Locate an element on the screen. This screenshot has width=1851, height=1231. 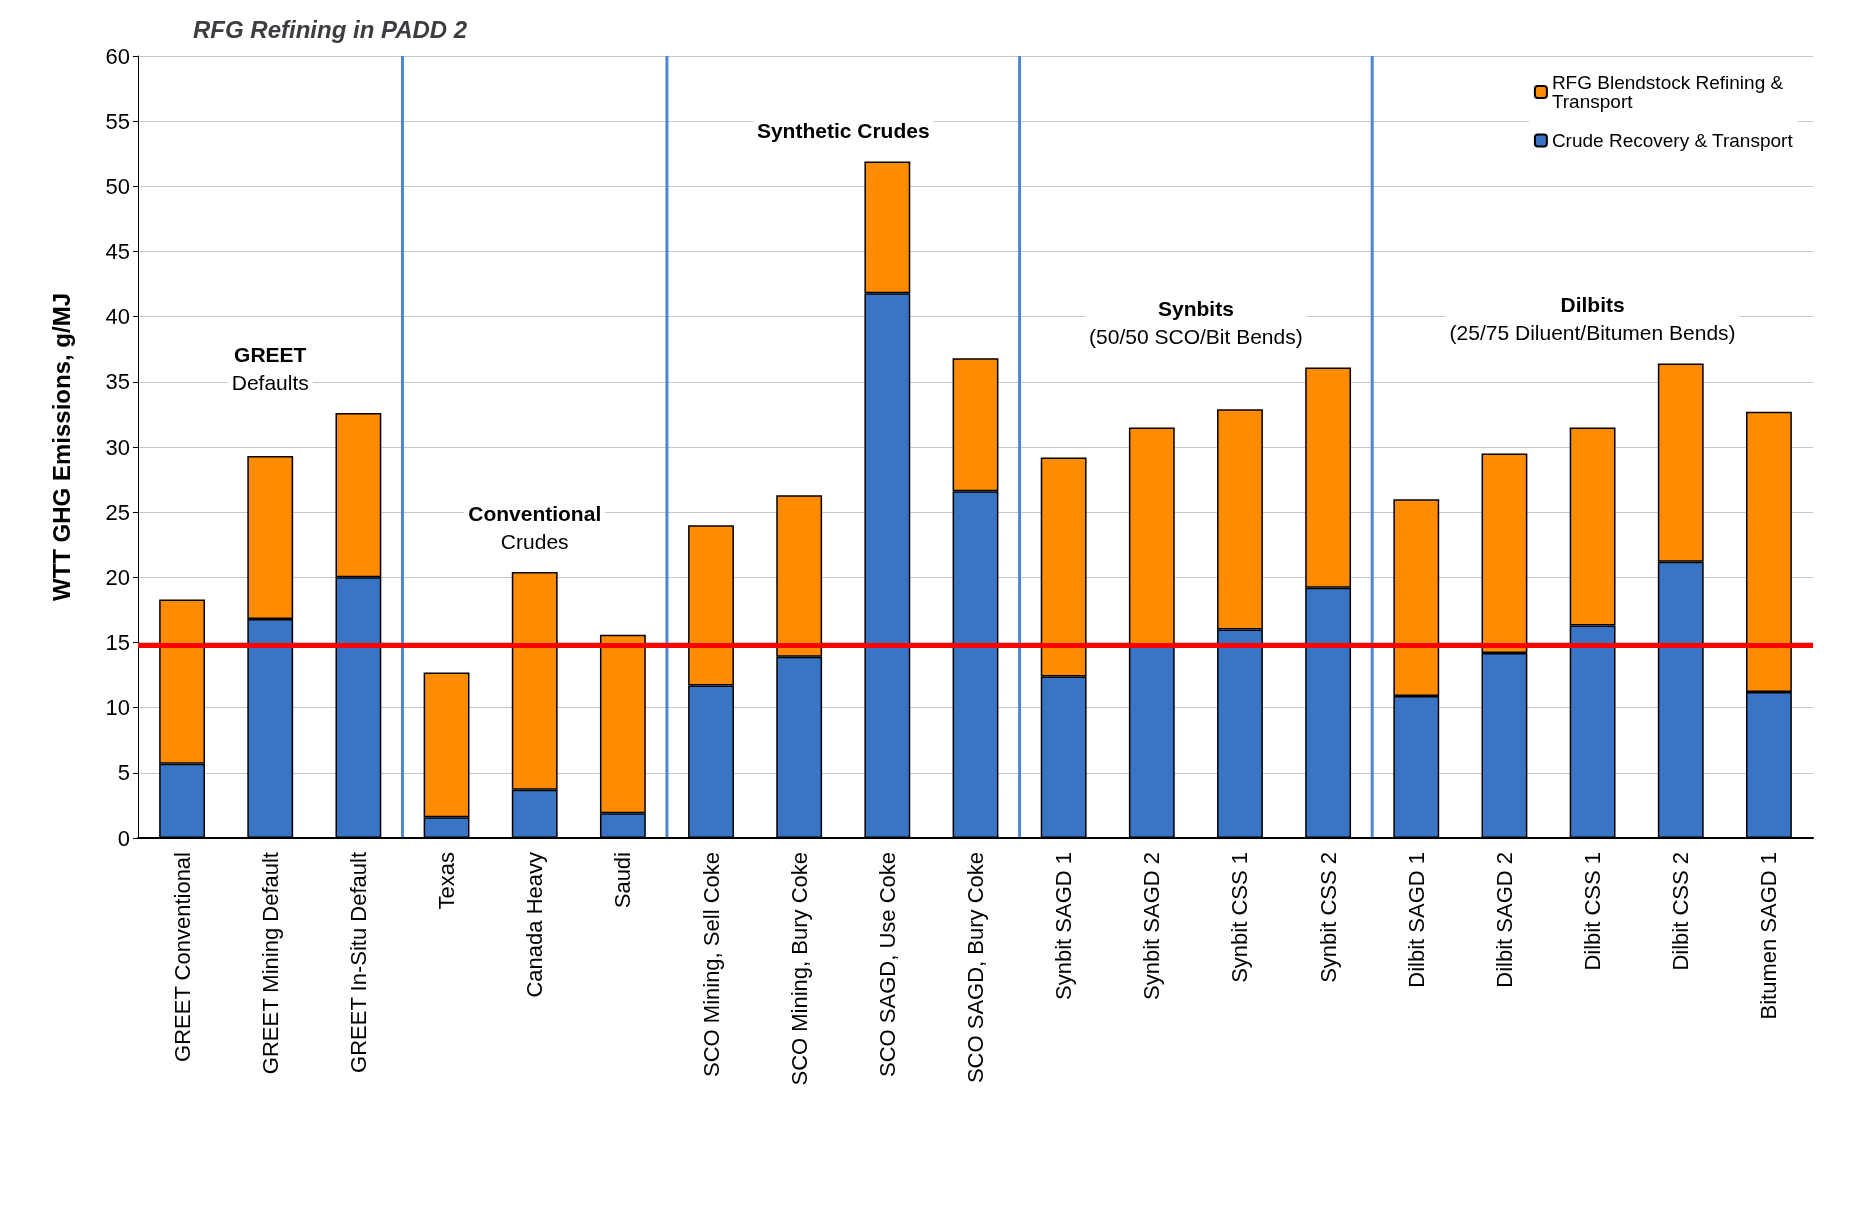
x-tick-label: Dilbit CSS 2 is located at coordinates (1681, 911).